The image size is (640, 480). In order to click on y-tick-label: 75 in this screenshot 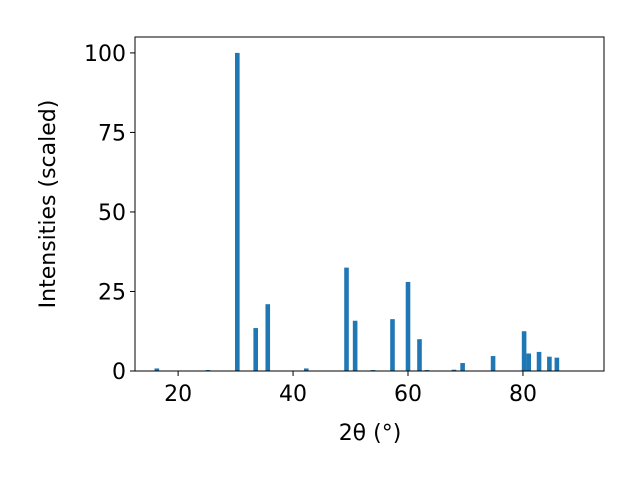, I will do `click(112, 133)`.